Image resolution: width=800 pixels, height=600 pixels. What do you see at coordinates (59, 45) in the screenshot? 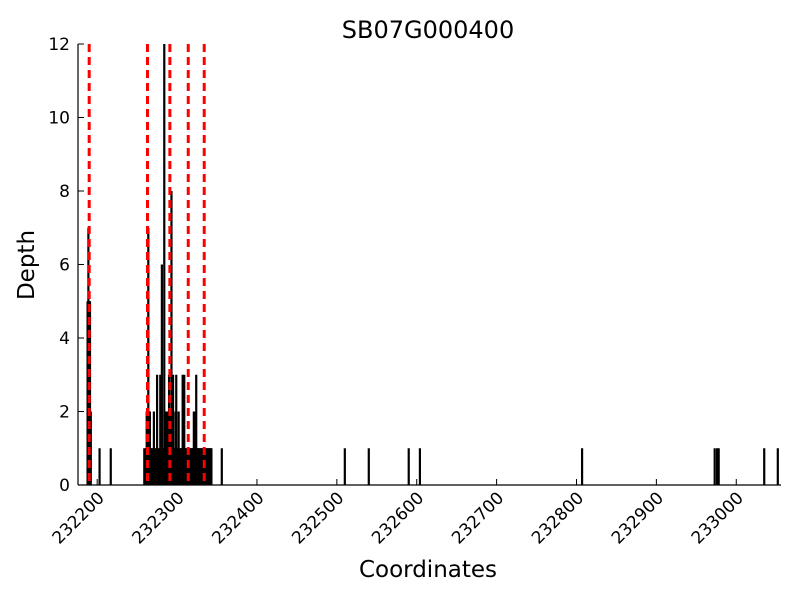
I see `y-tick-label: 12` at bounding box center [59, 45].